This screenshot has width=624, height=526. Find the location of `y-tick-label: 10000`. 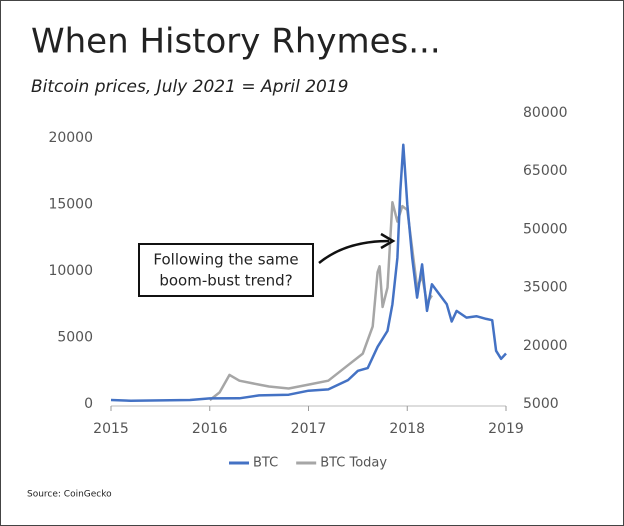

y-tick-label: 10000 is located at coordinates (70, 271).